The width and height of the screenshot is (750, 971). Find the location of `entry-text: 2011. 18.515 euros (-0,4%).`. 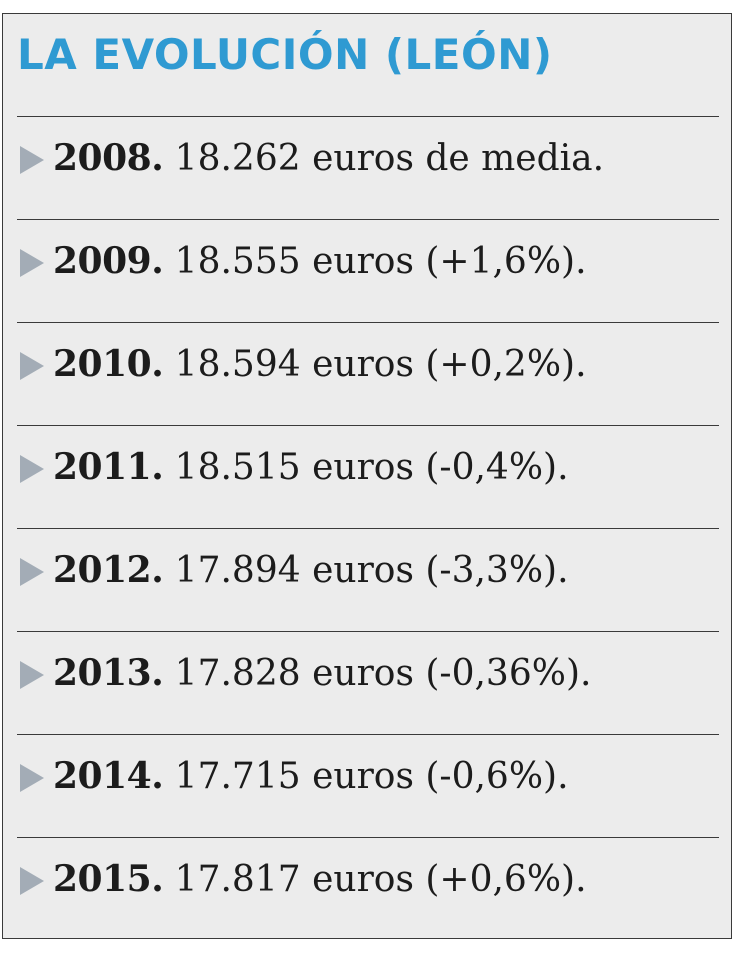

entry-text: 2011. 18.515 euros (-0,4%). is located at coordinates (311, 467).